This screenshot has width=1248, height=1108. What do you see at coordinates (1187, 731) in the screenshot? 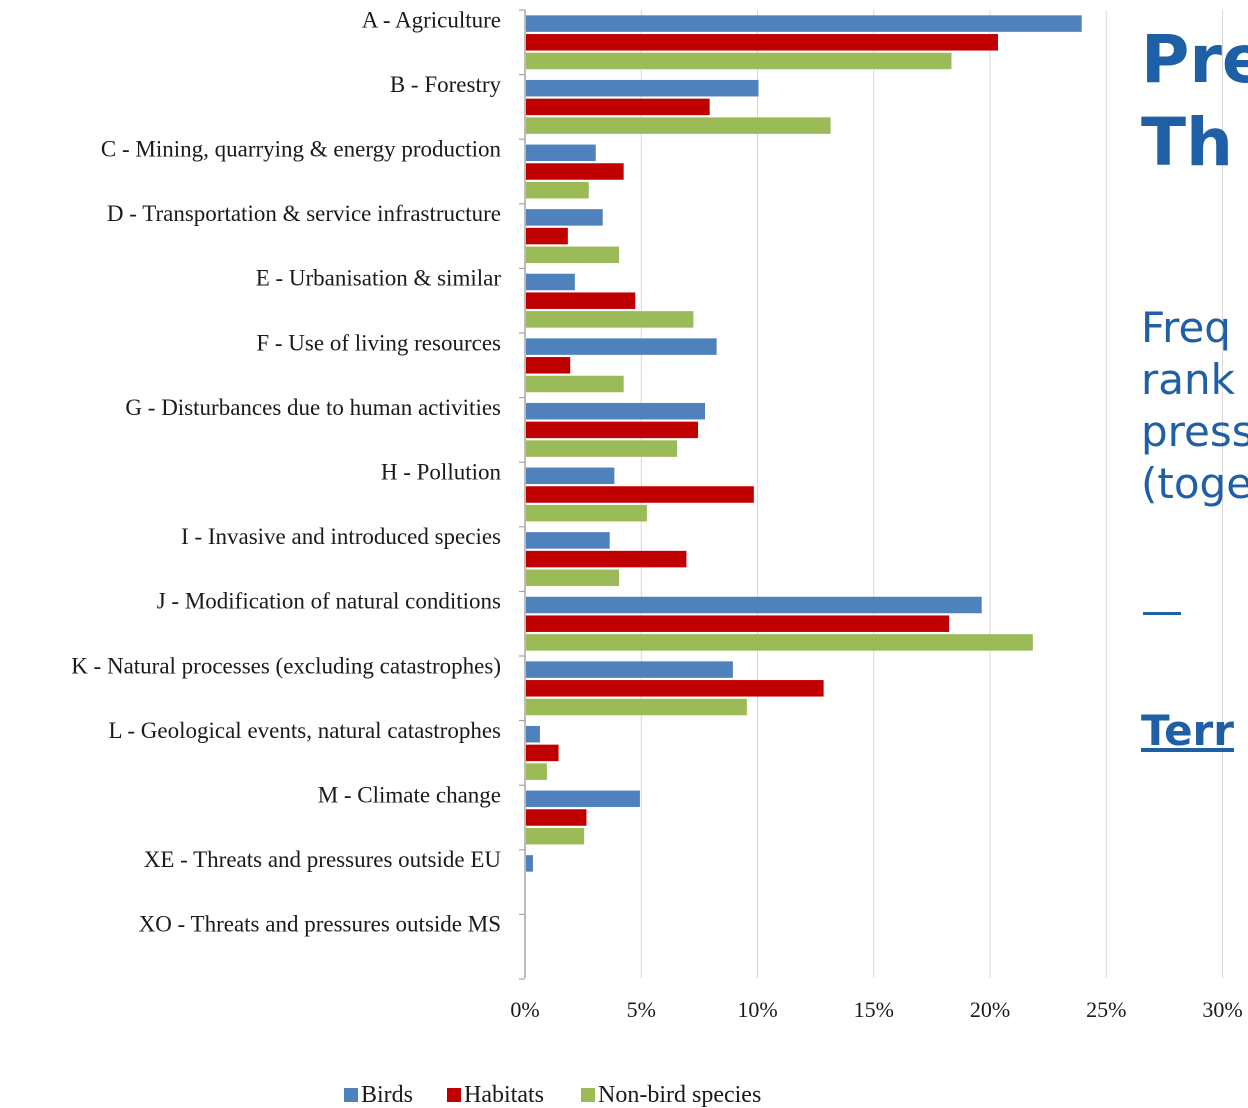
I see `side-link: Terr` at bounding box center [1187, 731].